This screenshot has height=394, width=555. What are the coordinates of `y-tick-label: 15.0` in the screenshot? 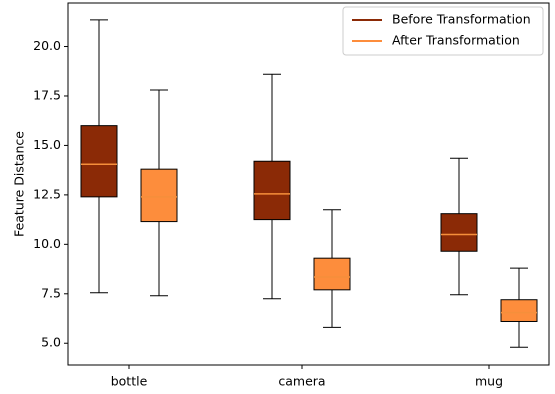 It's located at (47, 144).